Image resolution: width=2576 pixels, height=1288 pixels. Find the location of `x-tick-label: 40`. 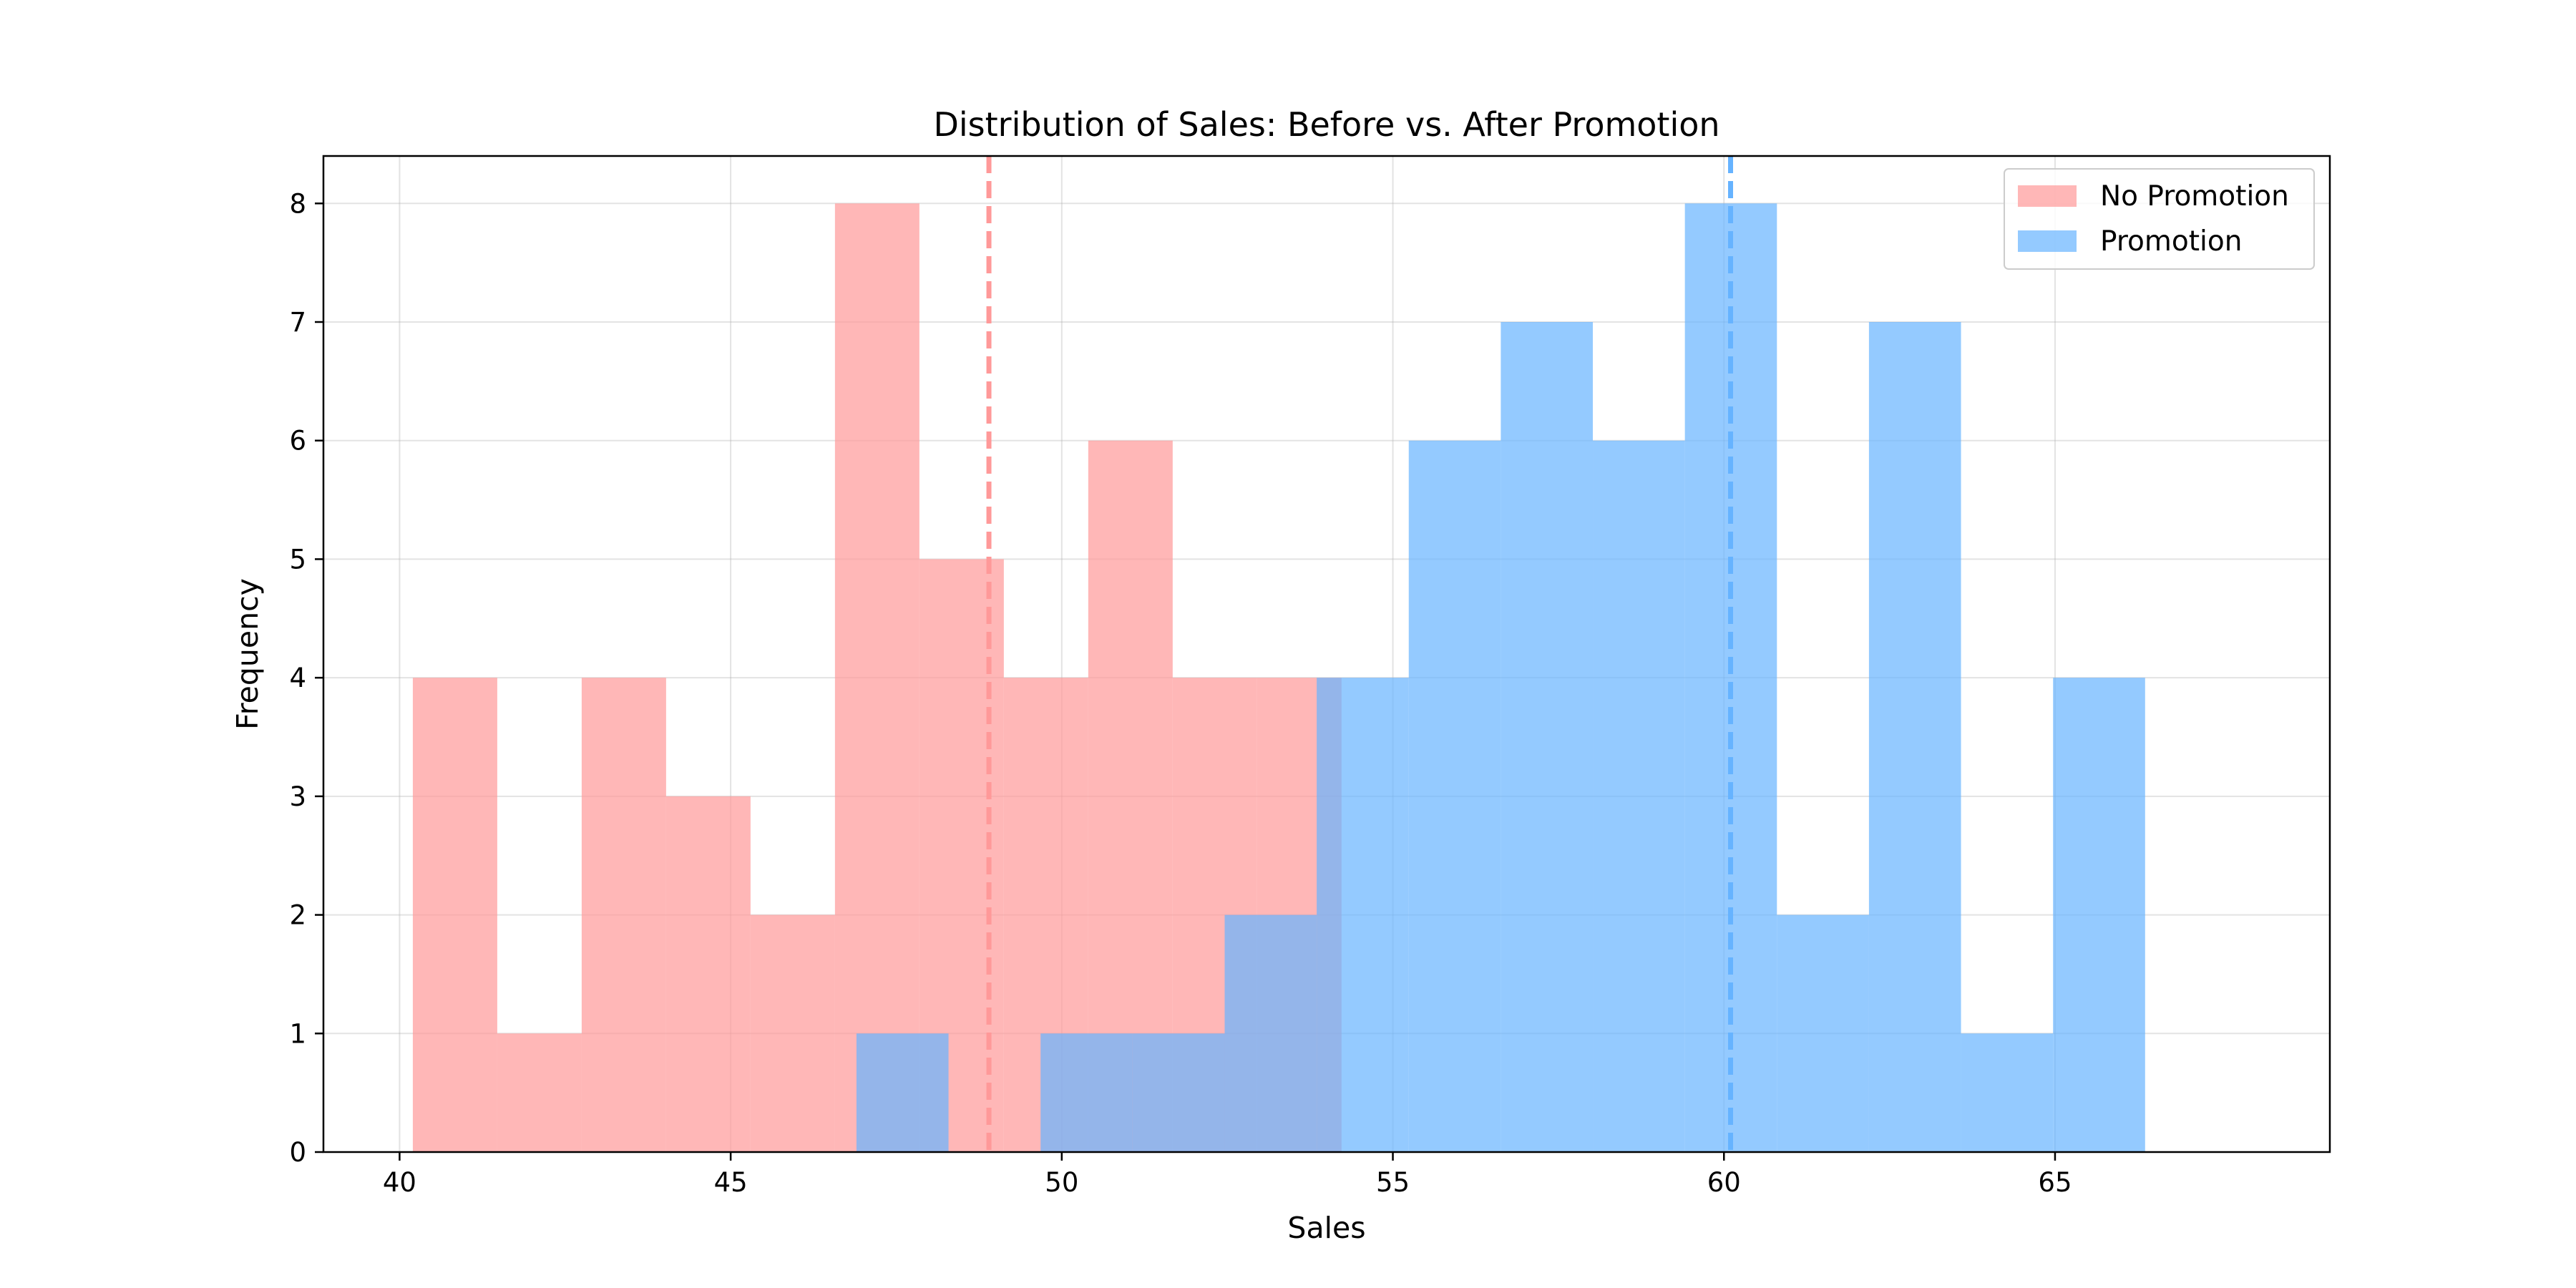

x-tick-label: 40 is located at coordinates (399, 1182).